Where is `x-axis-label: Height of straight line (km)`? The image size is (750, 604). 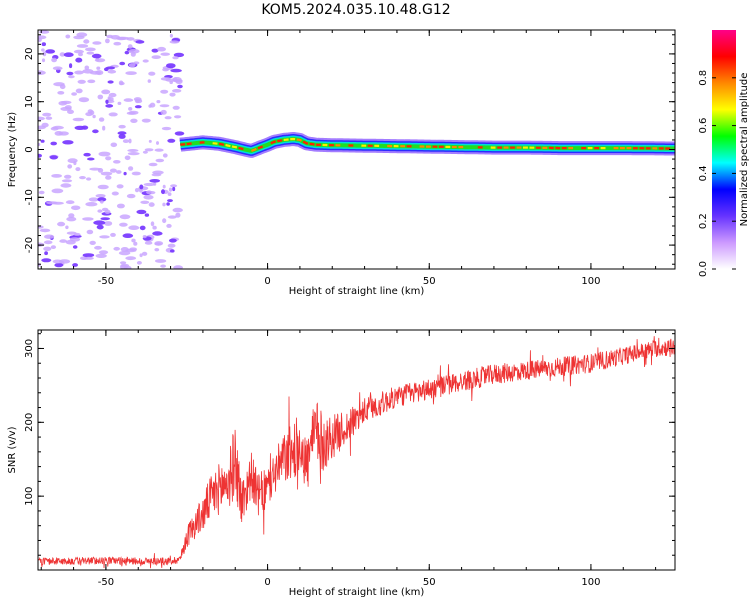
x-axis-label: Height of straight line (km) is located at coordinates (357, 291).